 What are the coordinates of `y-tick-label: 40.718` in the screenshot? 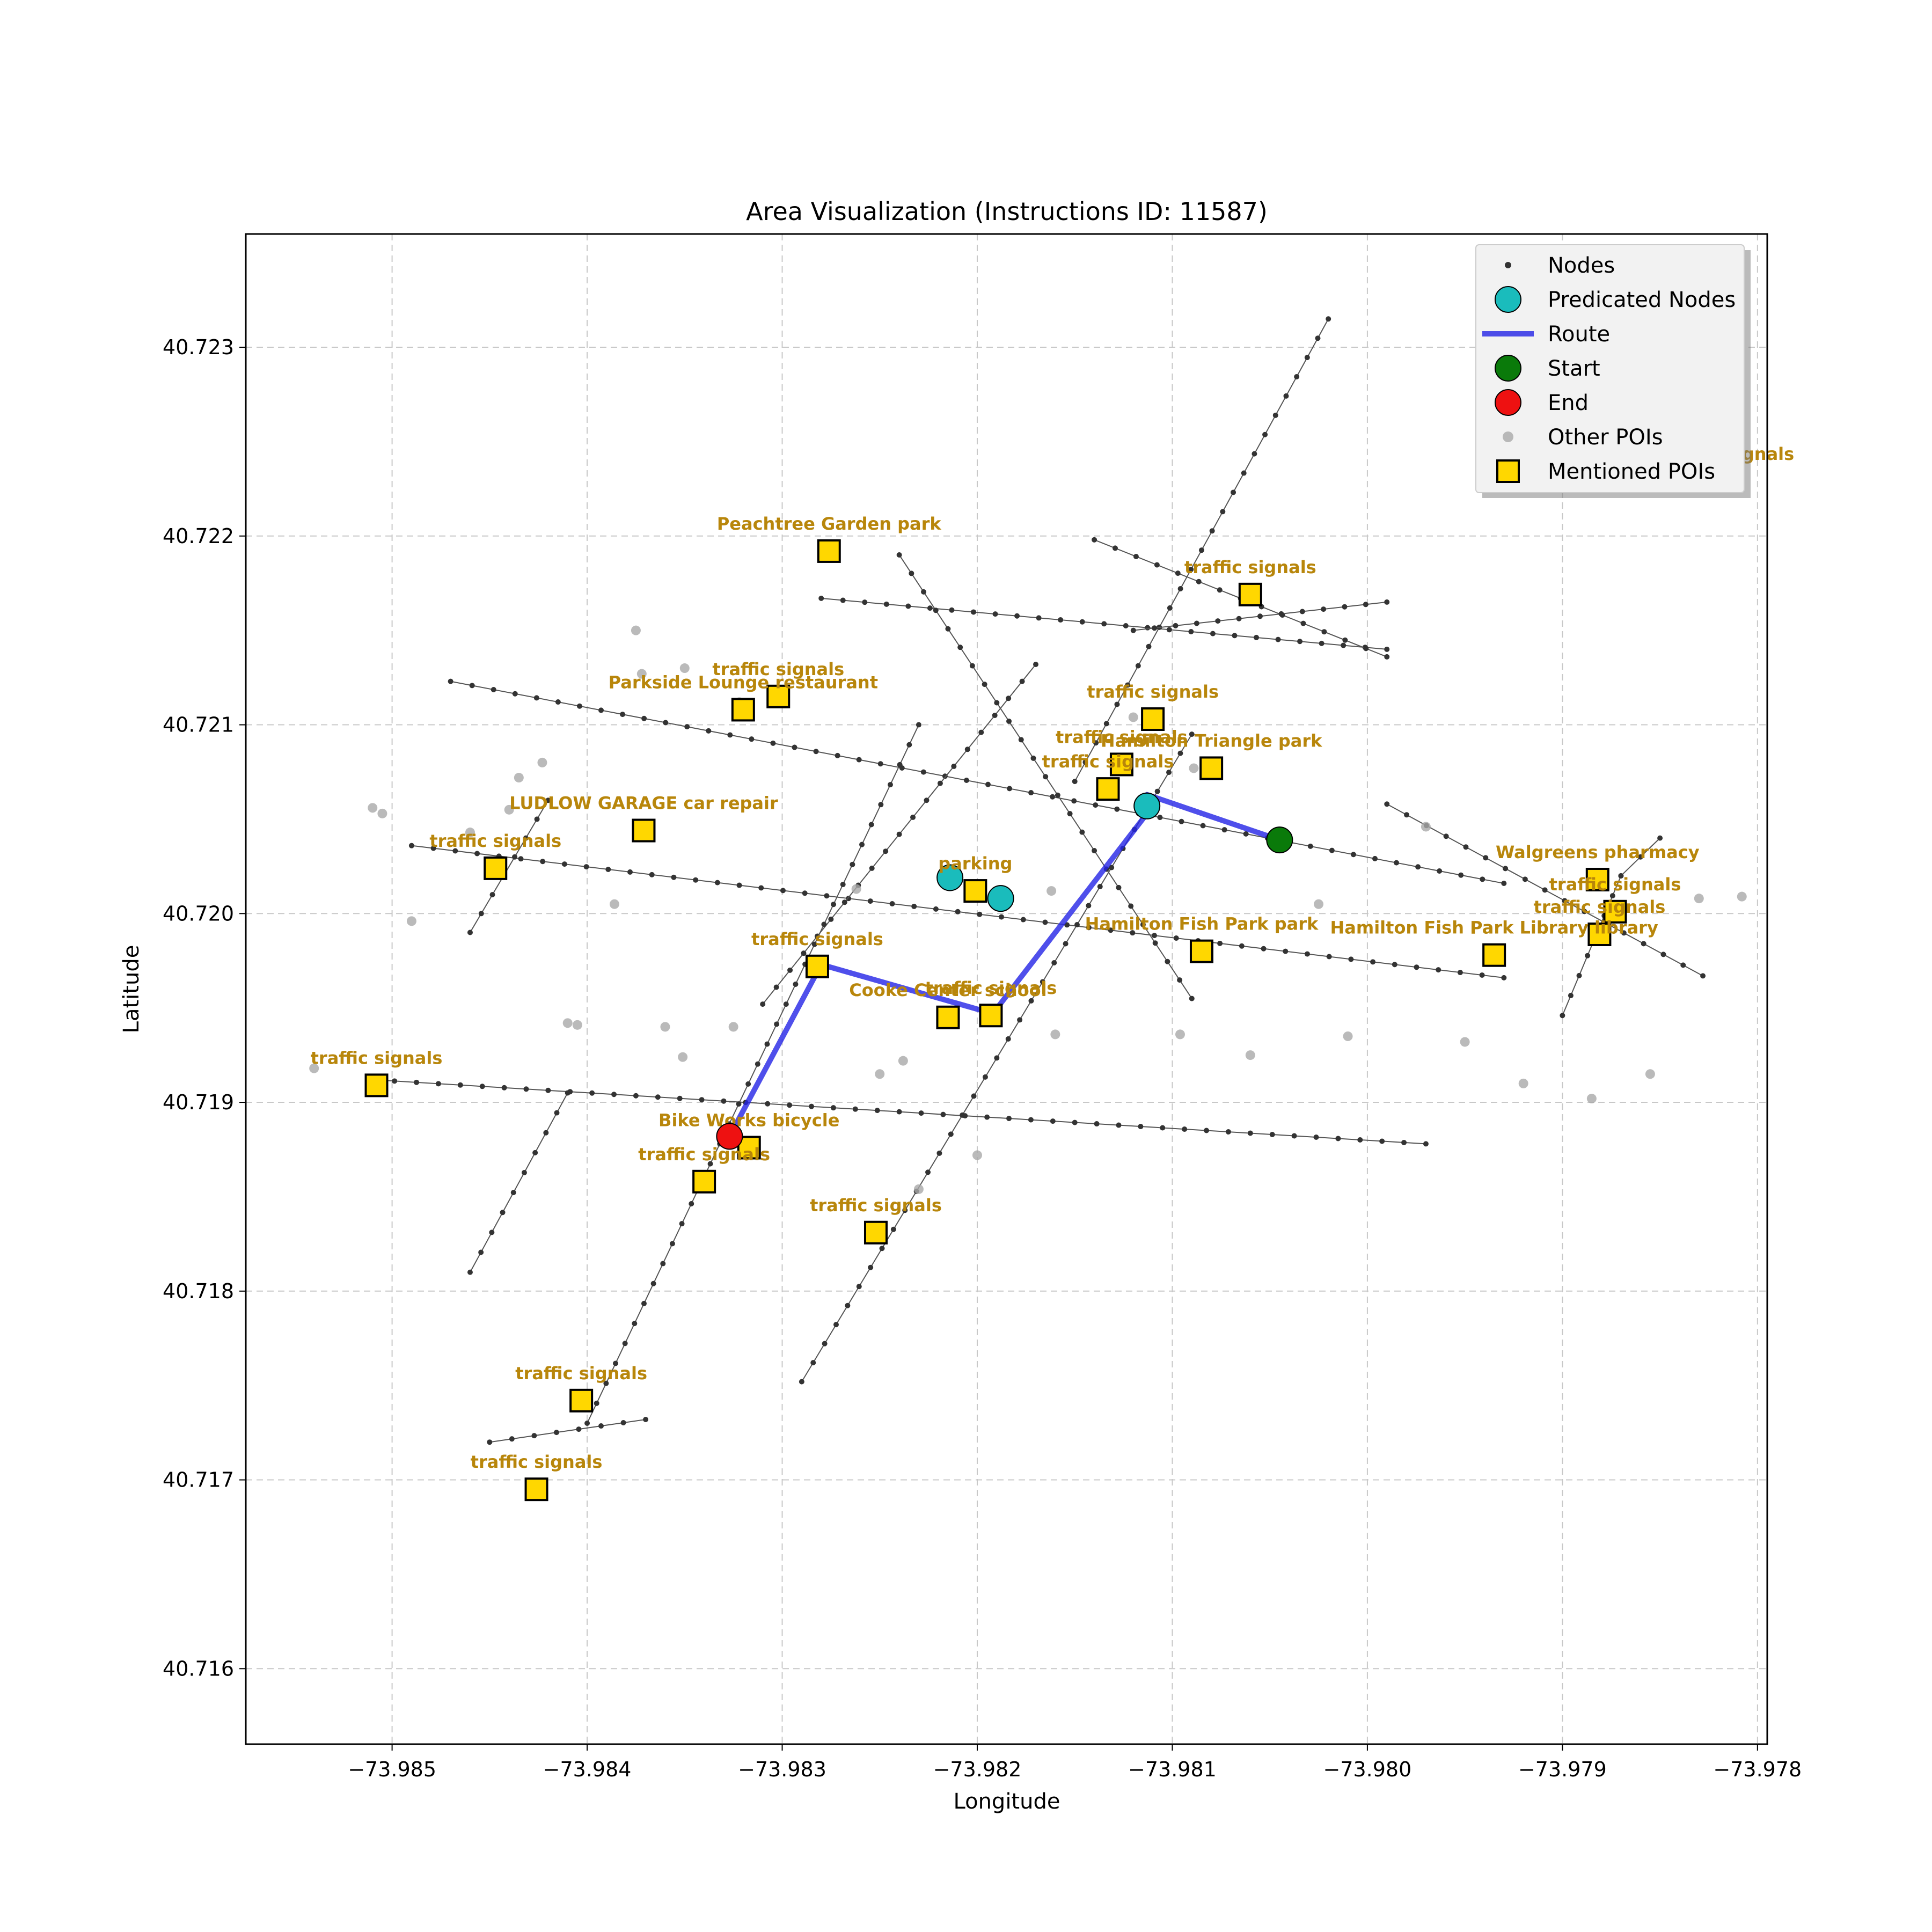 It's located at (198, 1291).